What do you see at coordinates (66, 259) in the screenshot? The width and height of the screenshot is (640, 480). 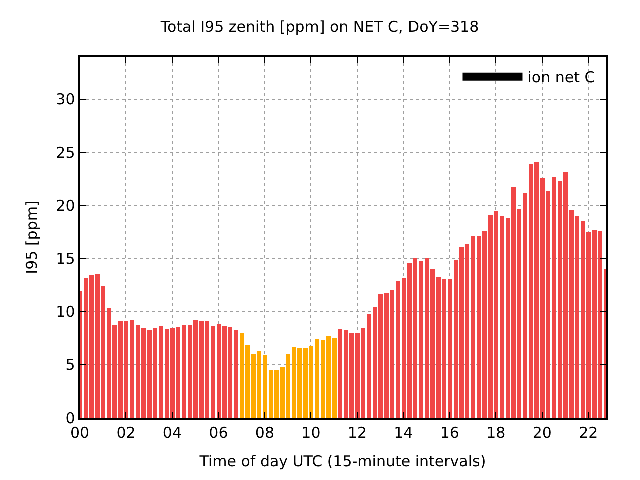 I see `y-tick-label: 15` at bounding box center [66, 259].